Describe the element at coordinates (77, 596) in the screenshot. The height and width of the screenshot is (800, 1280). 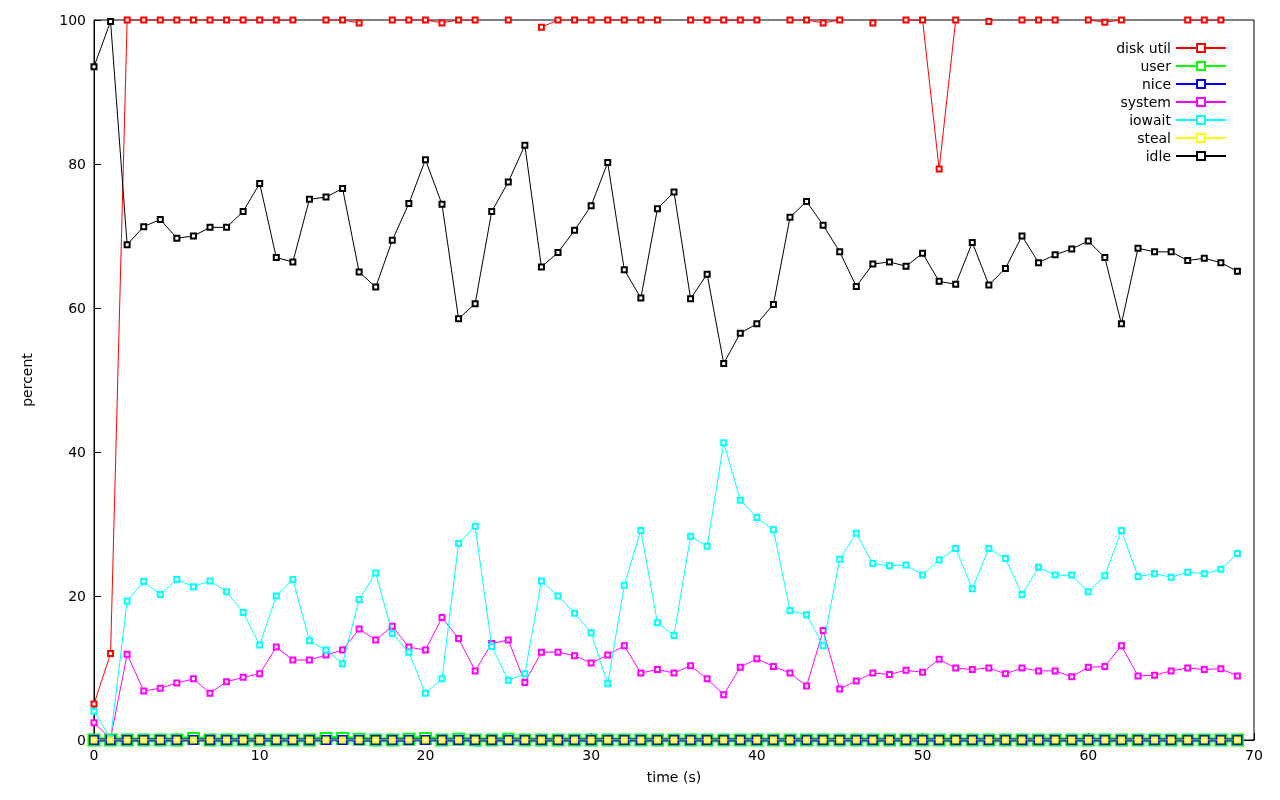
I see `y-tick-label: 20` at that location.